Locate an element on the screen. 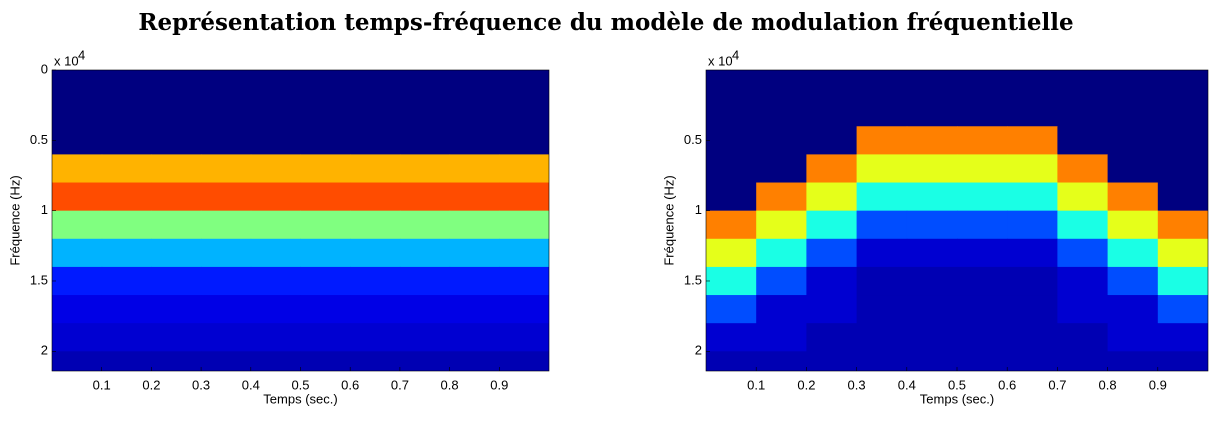 This screenshot has width=1211, height=421. y-tick-label: 0.5 is located at coordinates (39, 139).